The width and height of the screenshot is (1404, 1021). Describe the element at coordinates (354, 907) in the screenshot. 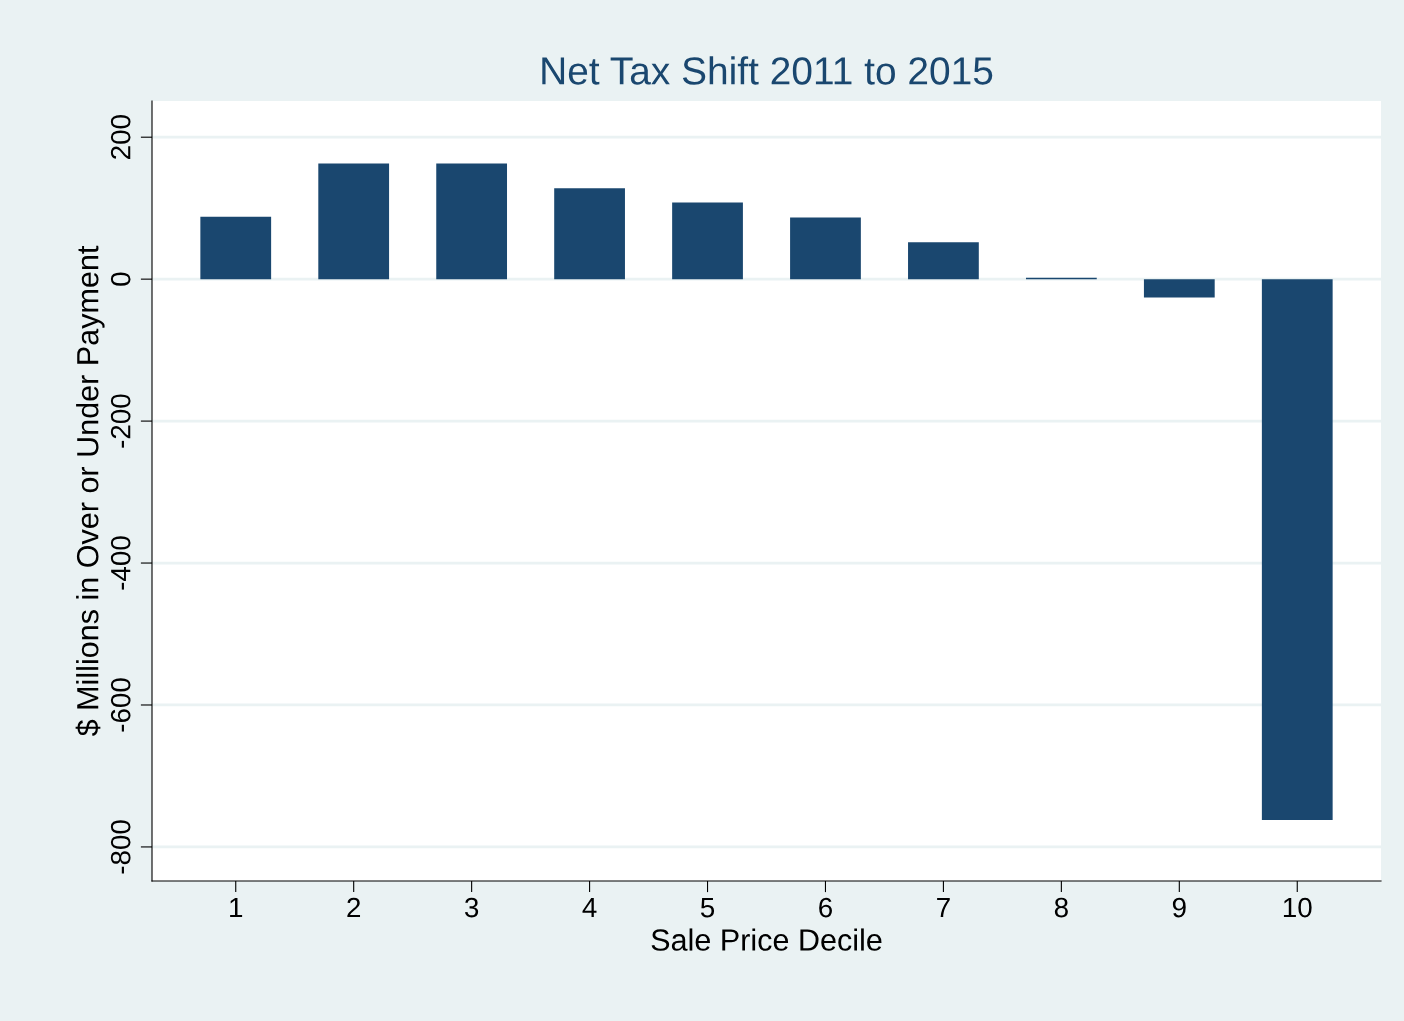

I see `x-tick-label: 2` at that location.